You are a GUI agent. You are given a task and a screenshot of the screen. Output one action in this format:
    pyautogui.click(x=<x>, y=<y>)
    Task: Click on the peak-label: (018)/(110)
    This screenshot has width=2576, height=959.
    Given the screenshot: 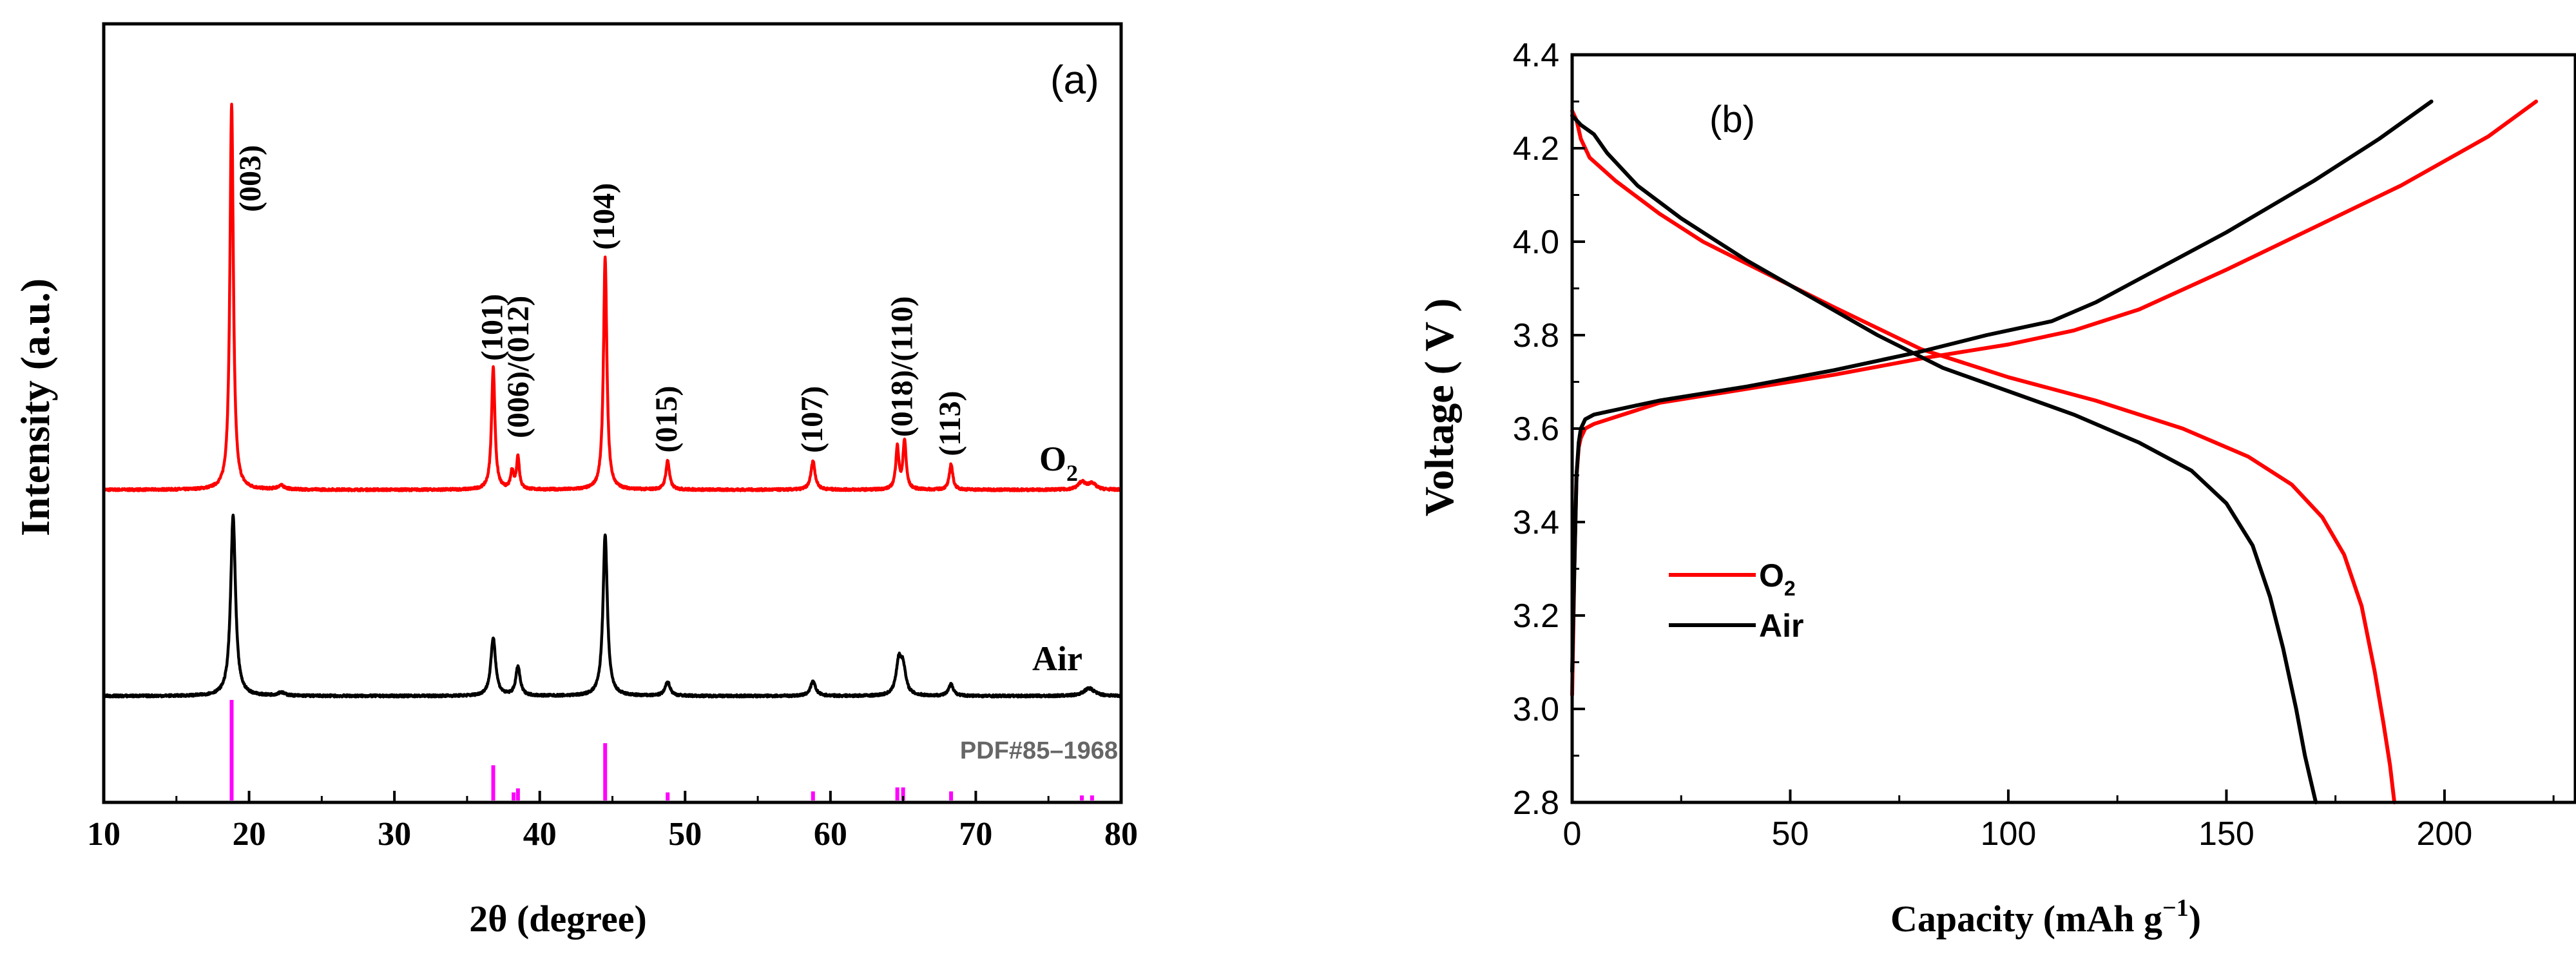 What is the action you would take?
    pyautogui.click(x=902, y=367)
    